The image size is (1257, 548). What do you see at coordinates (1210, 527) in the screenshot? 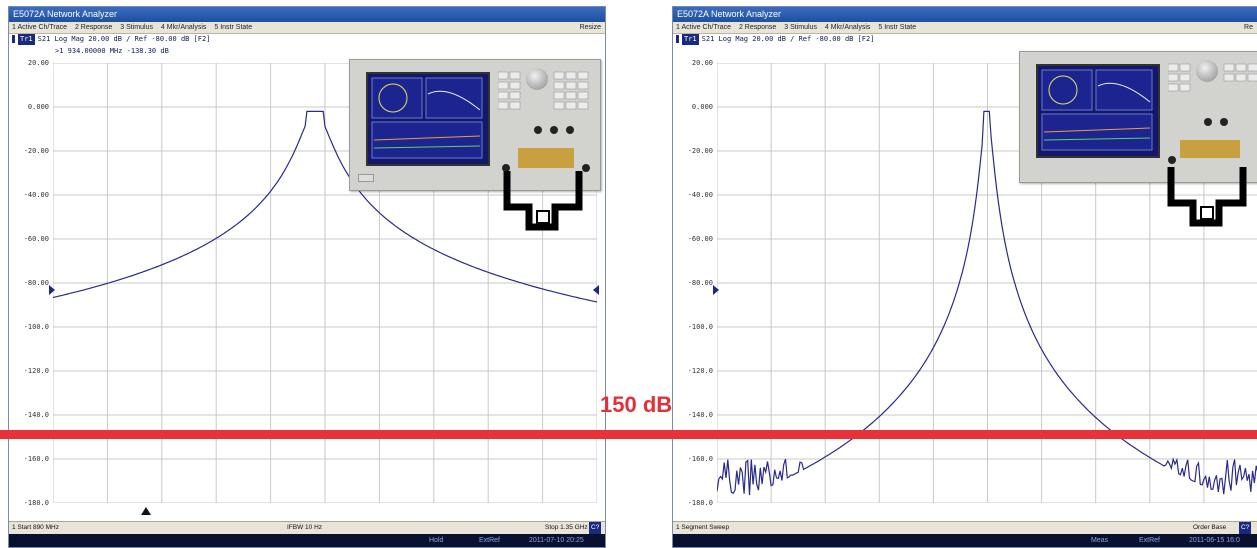
I see `order-base: Order Base` at bounding box center [1210, 527].